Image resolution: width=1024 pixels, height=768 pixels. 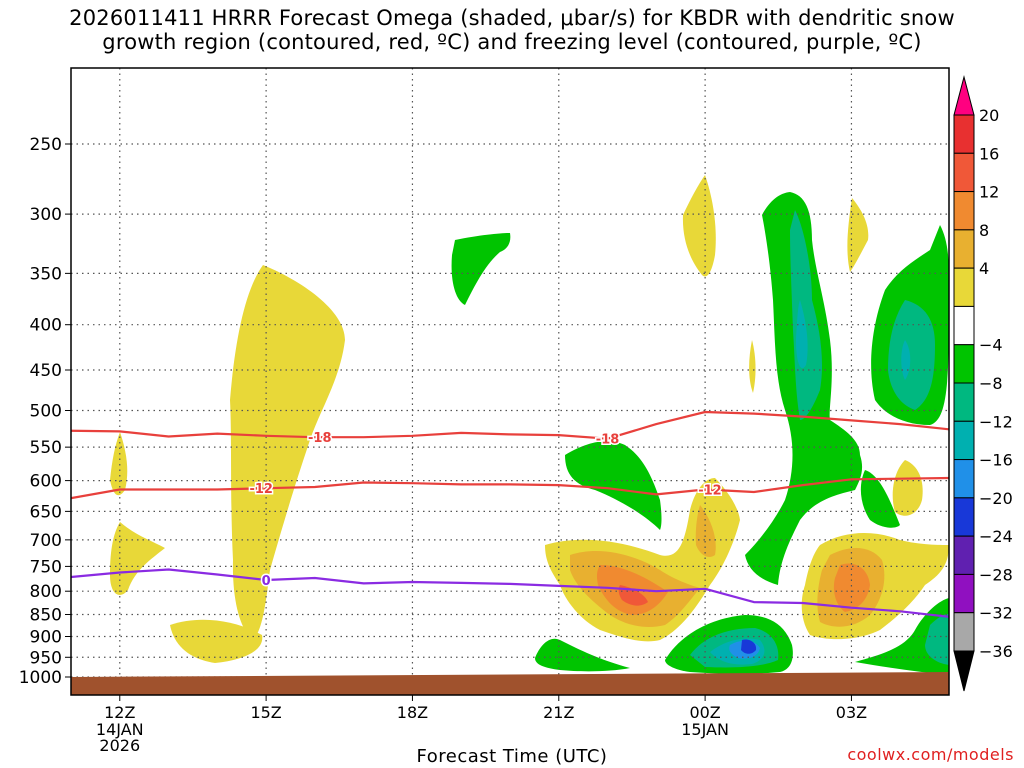 What do you see at coordinates (216, 641) in the screenshot?
I see `omega-region-yellow-14z` at bounding box center [216, 641].